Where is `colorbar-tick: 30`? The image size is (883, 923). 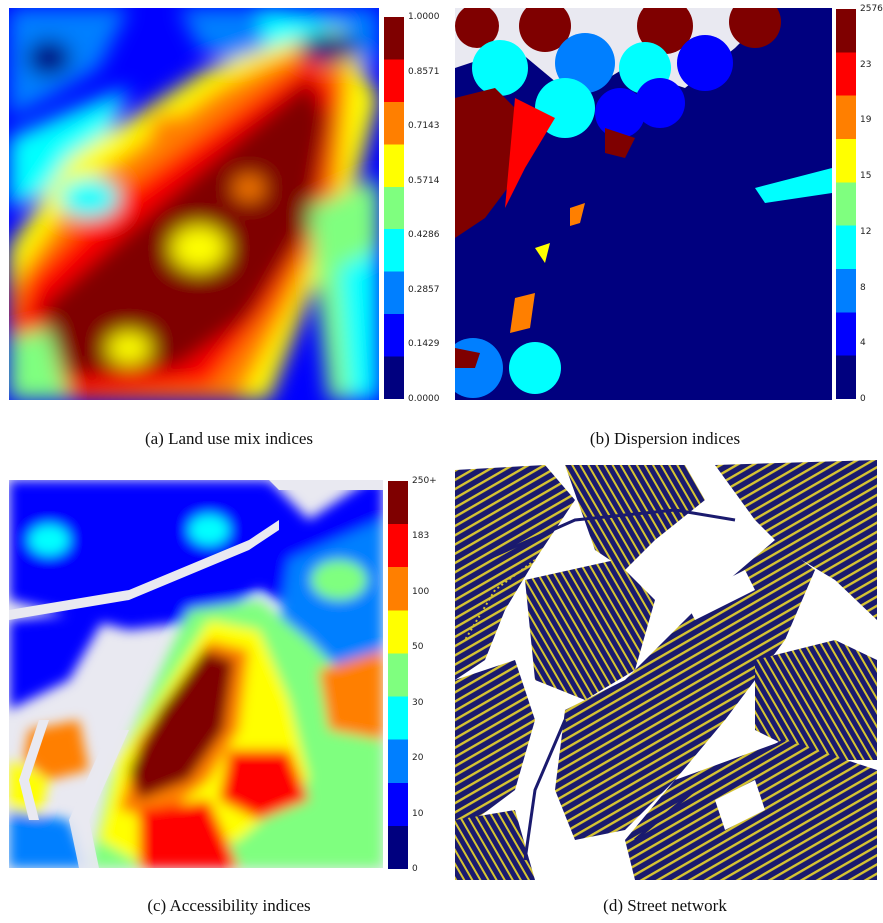
colorbar-tick: 30 is located at coordinates (418, 702).